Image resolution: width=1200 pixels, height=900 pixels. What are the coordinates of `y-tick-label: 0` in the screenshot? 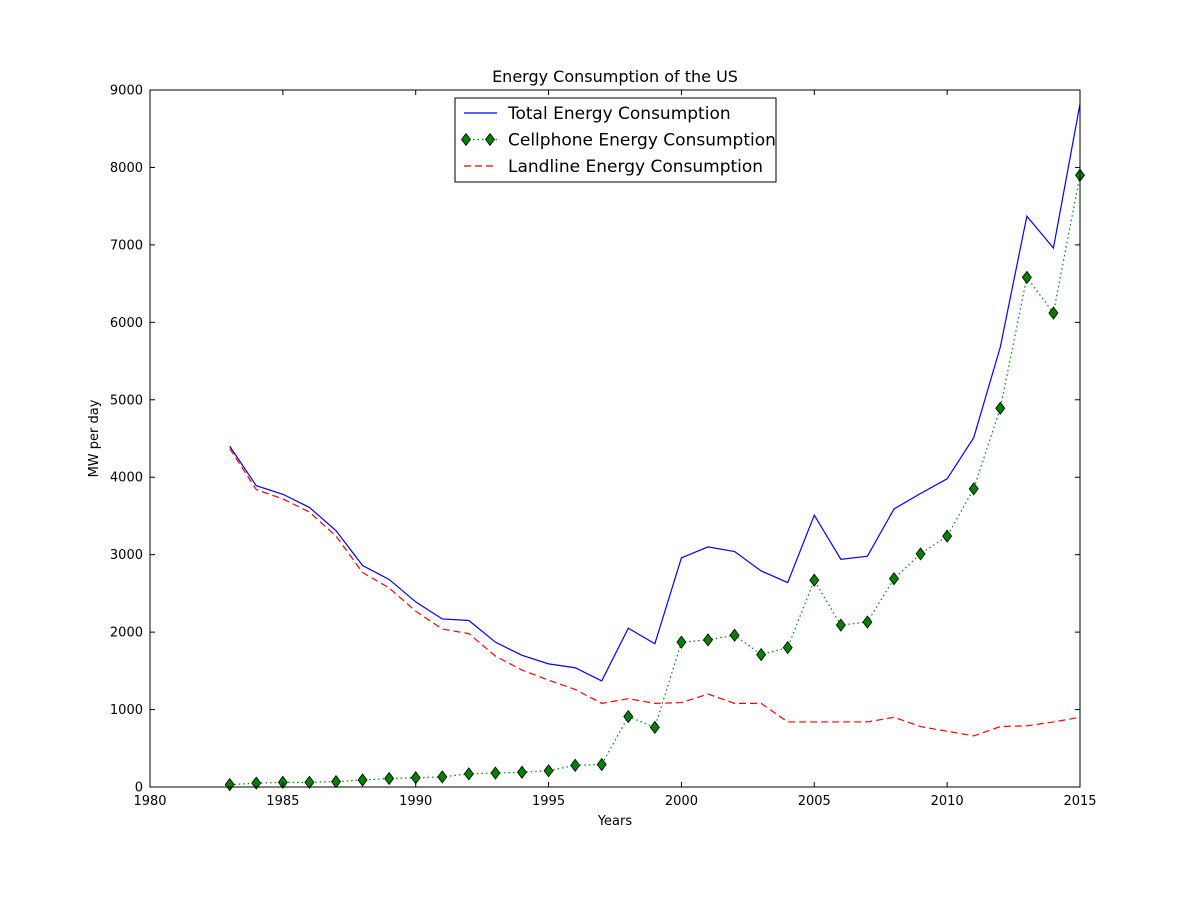 It's located at (139, 788).